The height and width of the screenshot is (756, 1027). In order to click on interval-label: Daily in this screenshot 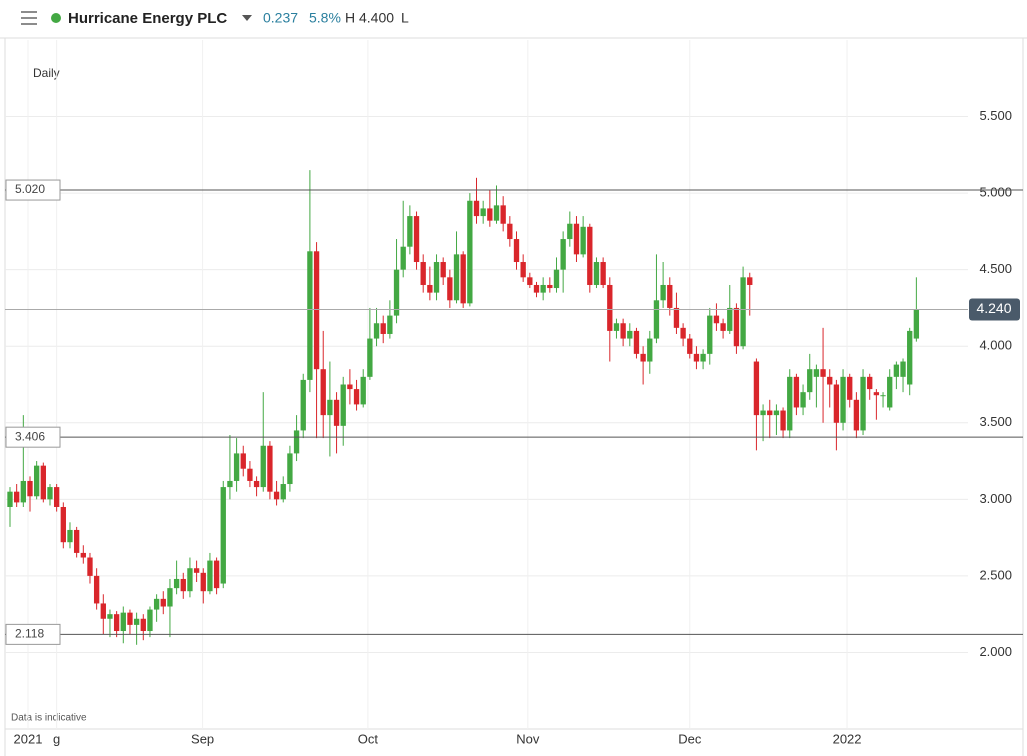, I will do `click(46, 73)`.